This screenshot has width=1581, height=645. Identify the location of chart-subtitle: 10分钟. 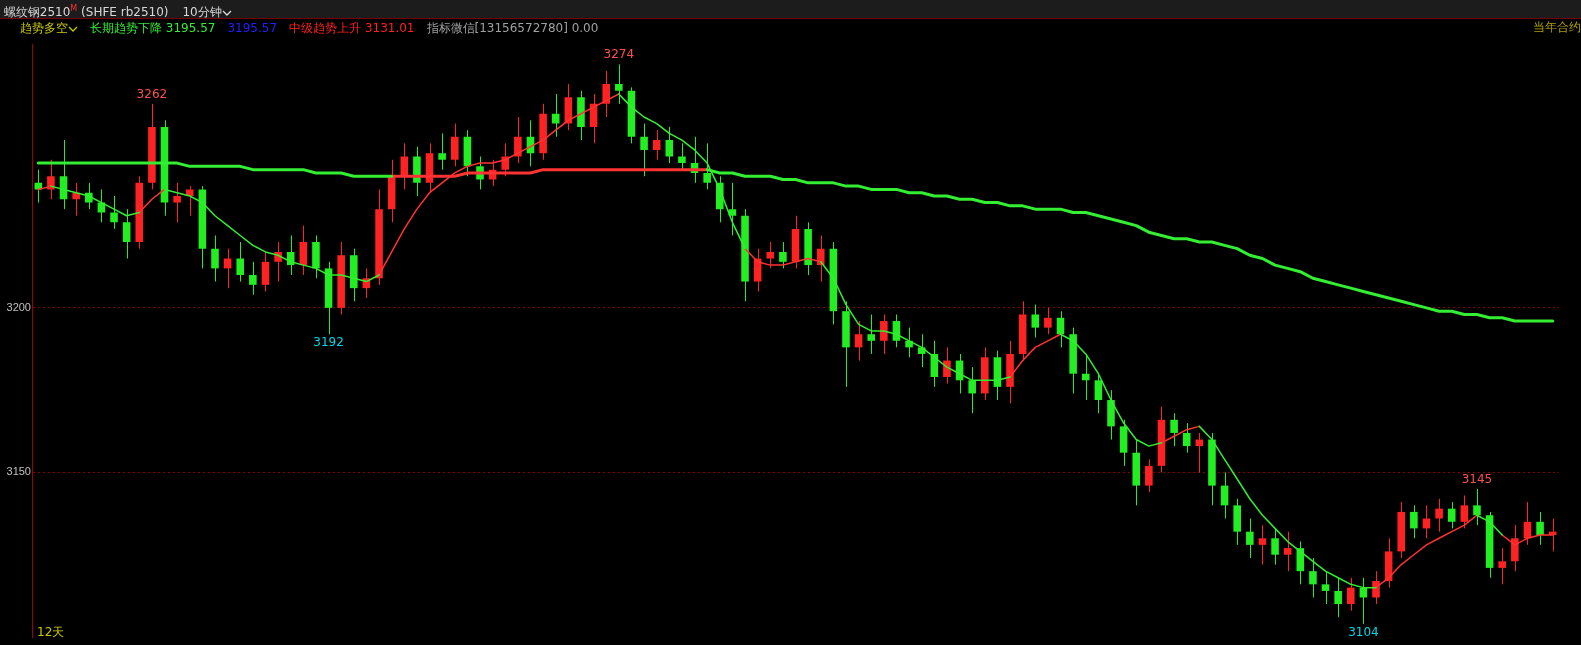
(202, 12).